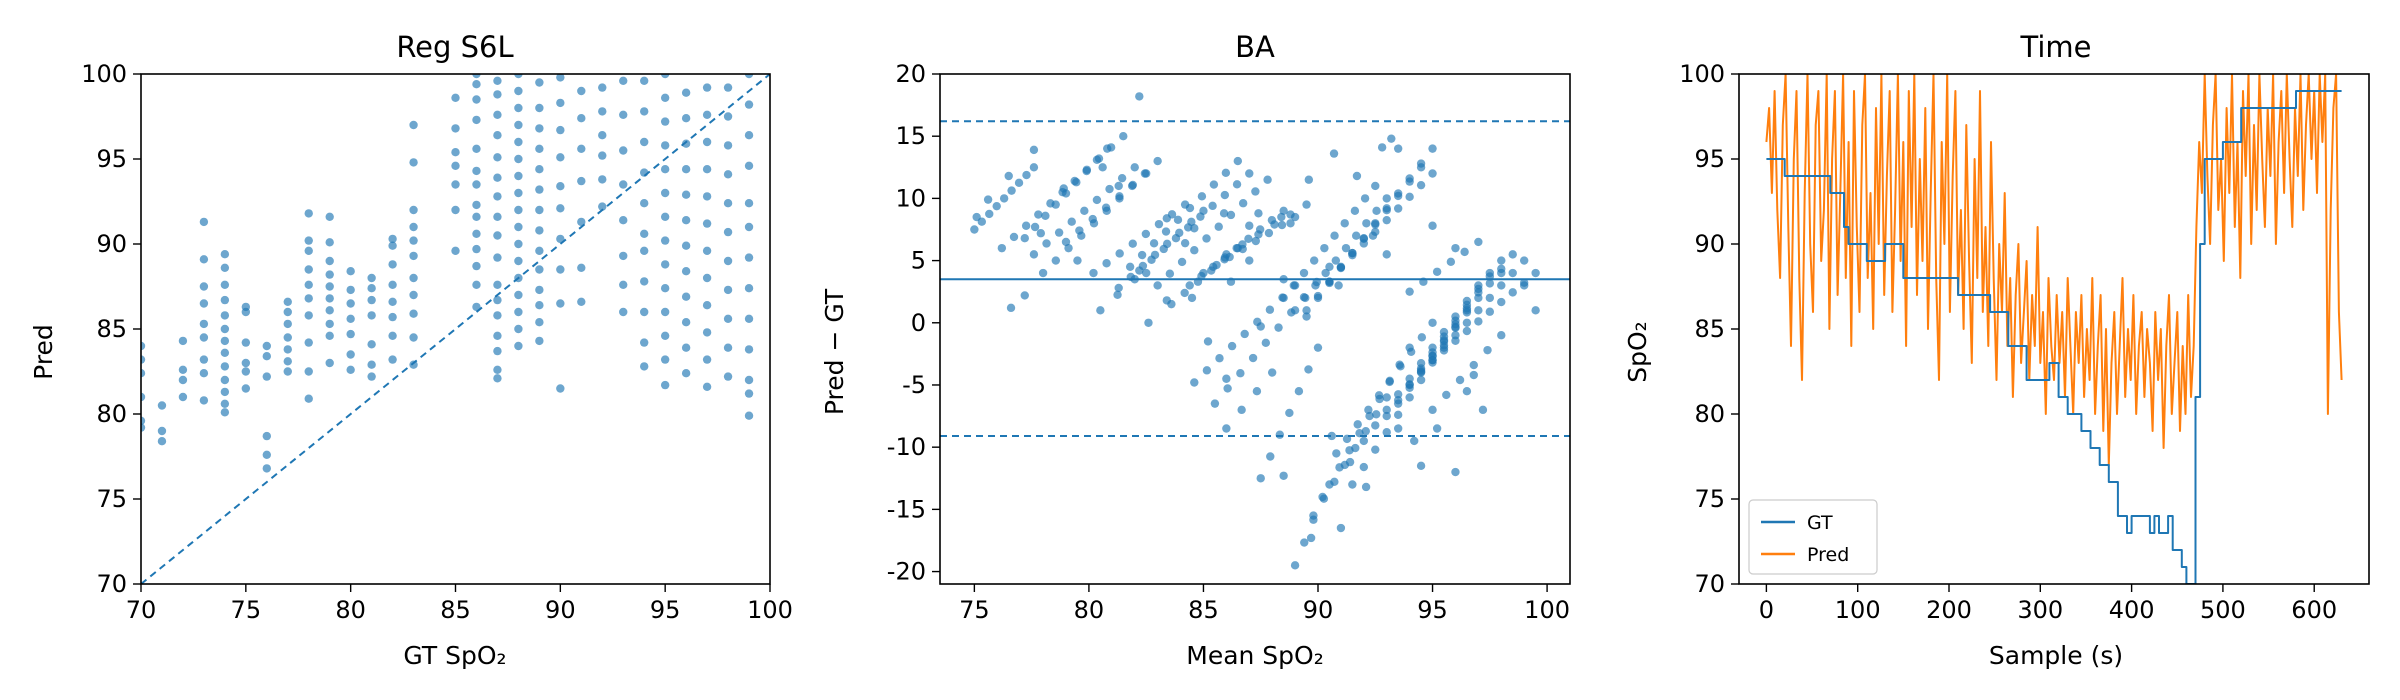 The width and height of the screenshot is (2400, 700). What do you see at coordinates (2056, 47) in the screenshot?
I see `panel-title: Time` at bounding box center [2056, 47].